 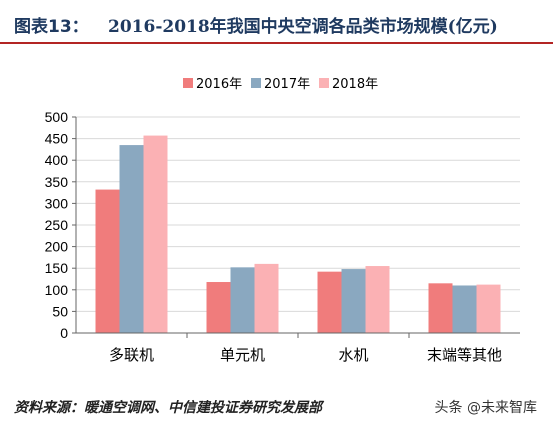 What do you see at coordinates (242, 355) in the screenshot?
I see `x-tick-label: 单元机` at bounding box center [242, 355].